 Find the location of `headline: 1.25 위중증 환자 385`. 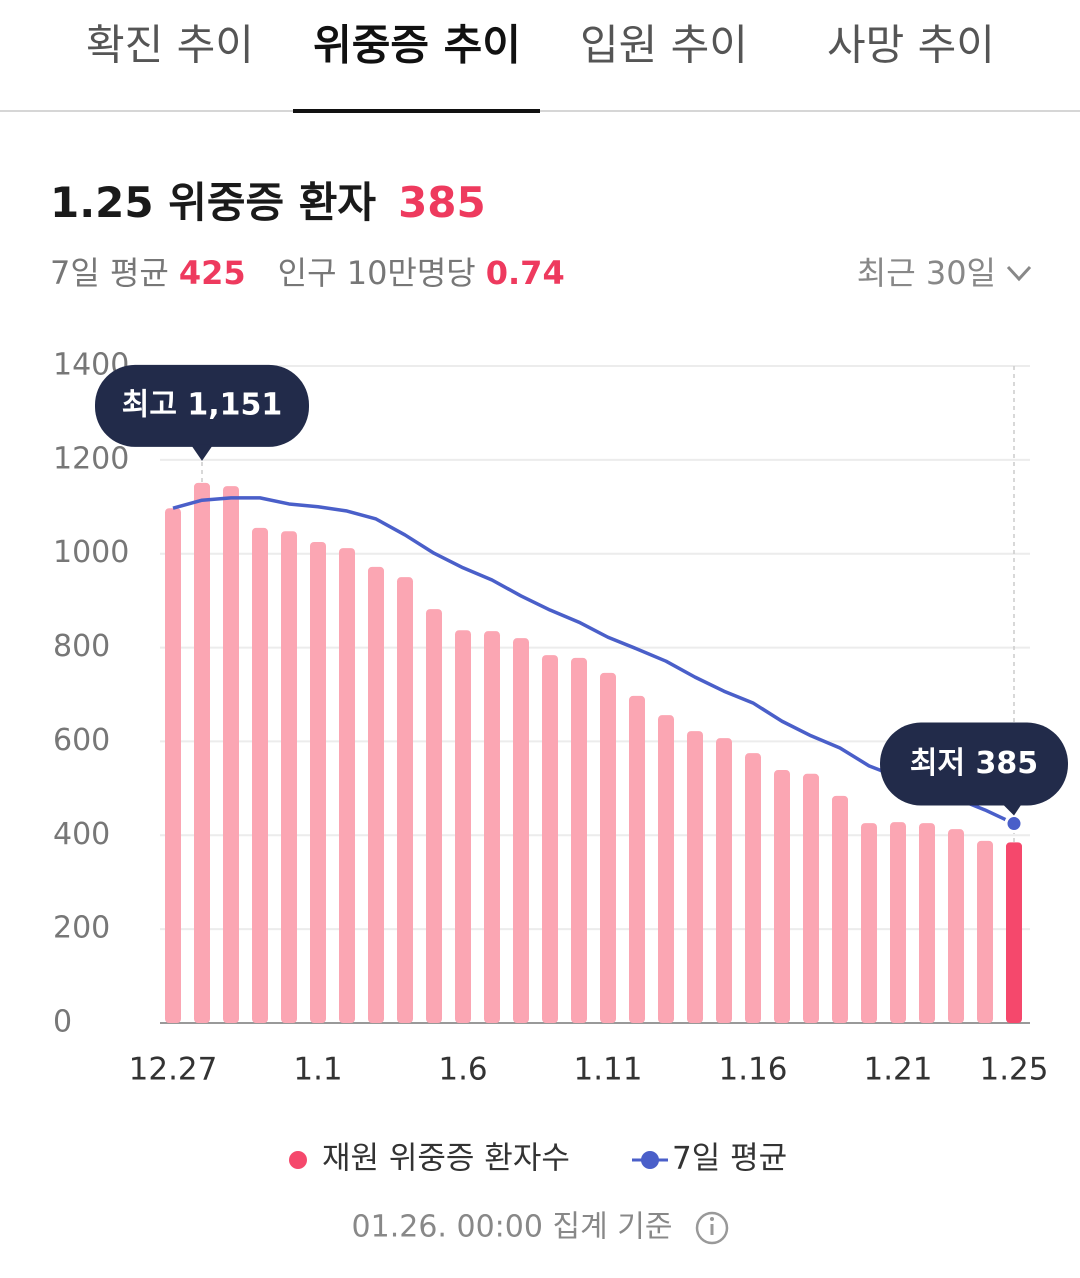

headline: 1.25 위중증 환자 385 is located at coordinates (268, 202).